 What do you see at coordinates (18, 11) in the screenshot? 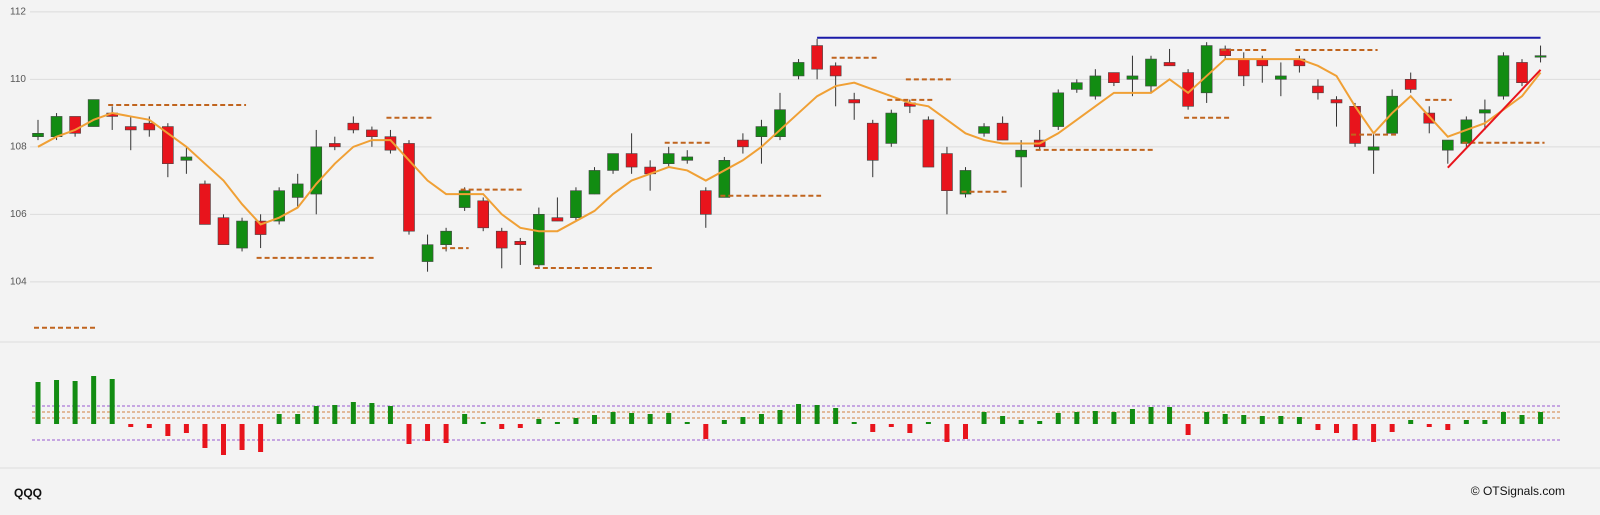
I see `y-tick-label: 112` at bounding box center [18, 11].